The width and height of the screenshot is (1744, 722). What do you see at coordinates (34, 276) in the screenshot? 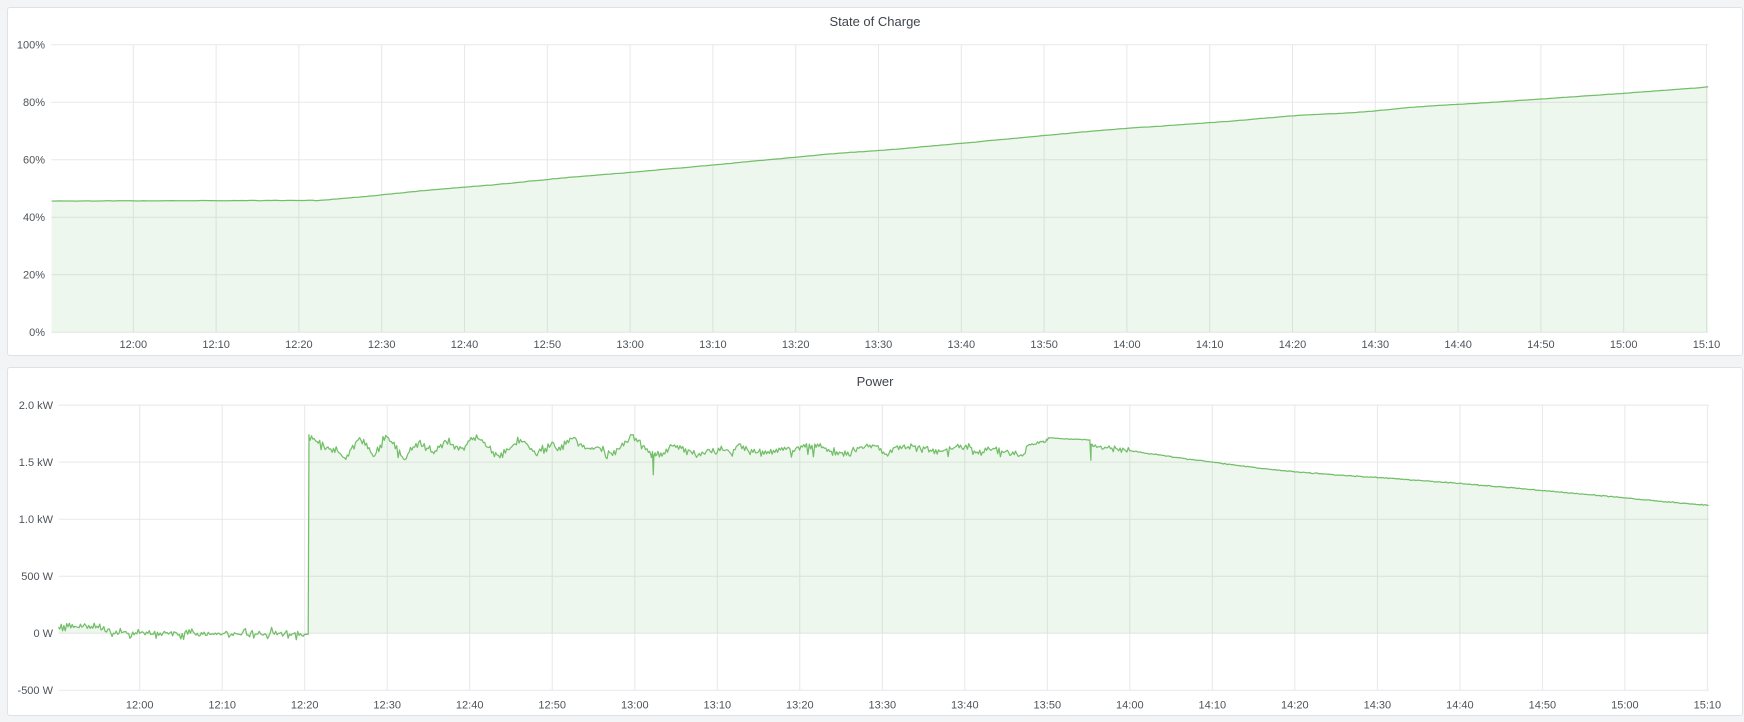
I see `svg-text: 20%` at bounding box center [34, 276].